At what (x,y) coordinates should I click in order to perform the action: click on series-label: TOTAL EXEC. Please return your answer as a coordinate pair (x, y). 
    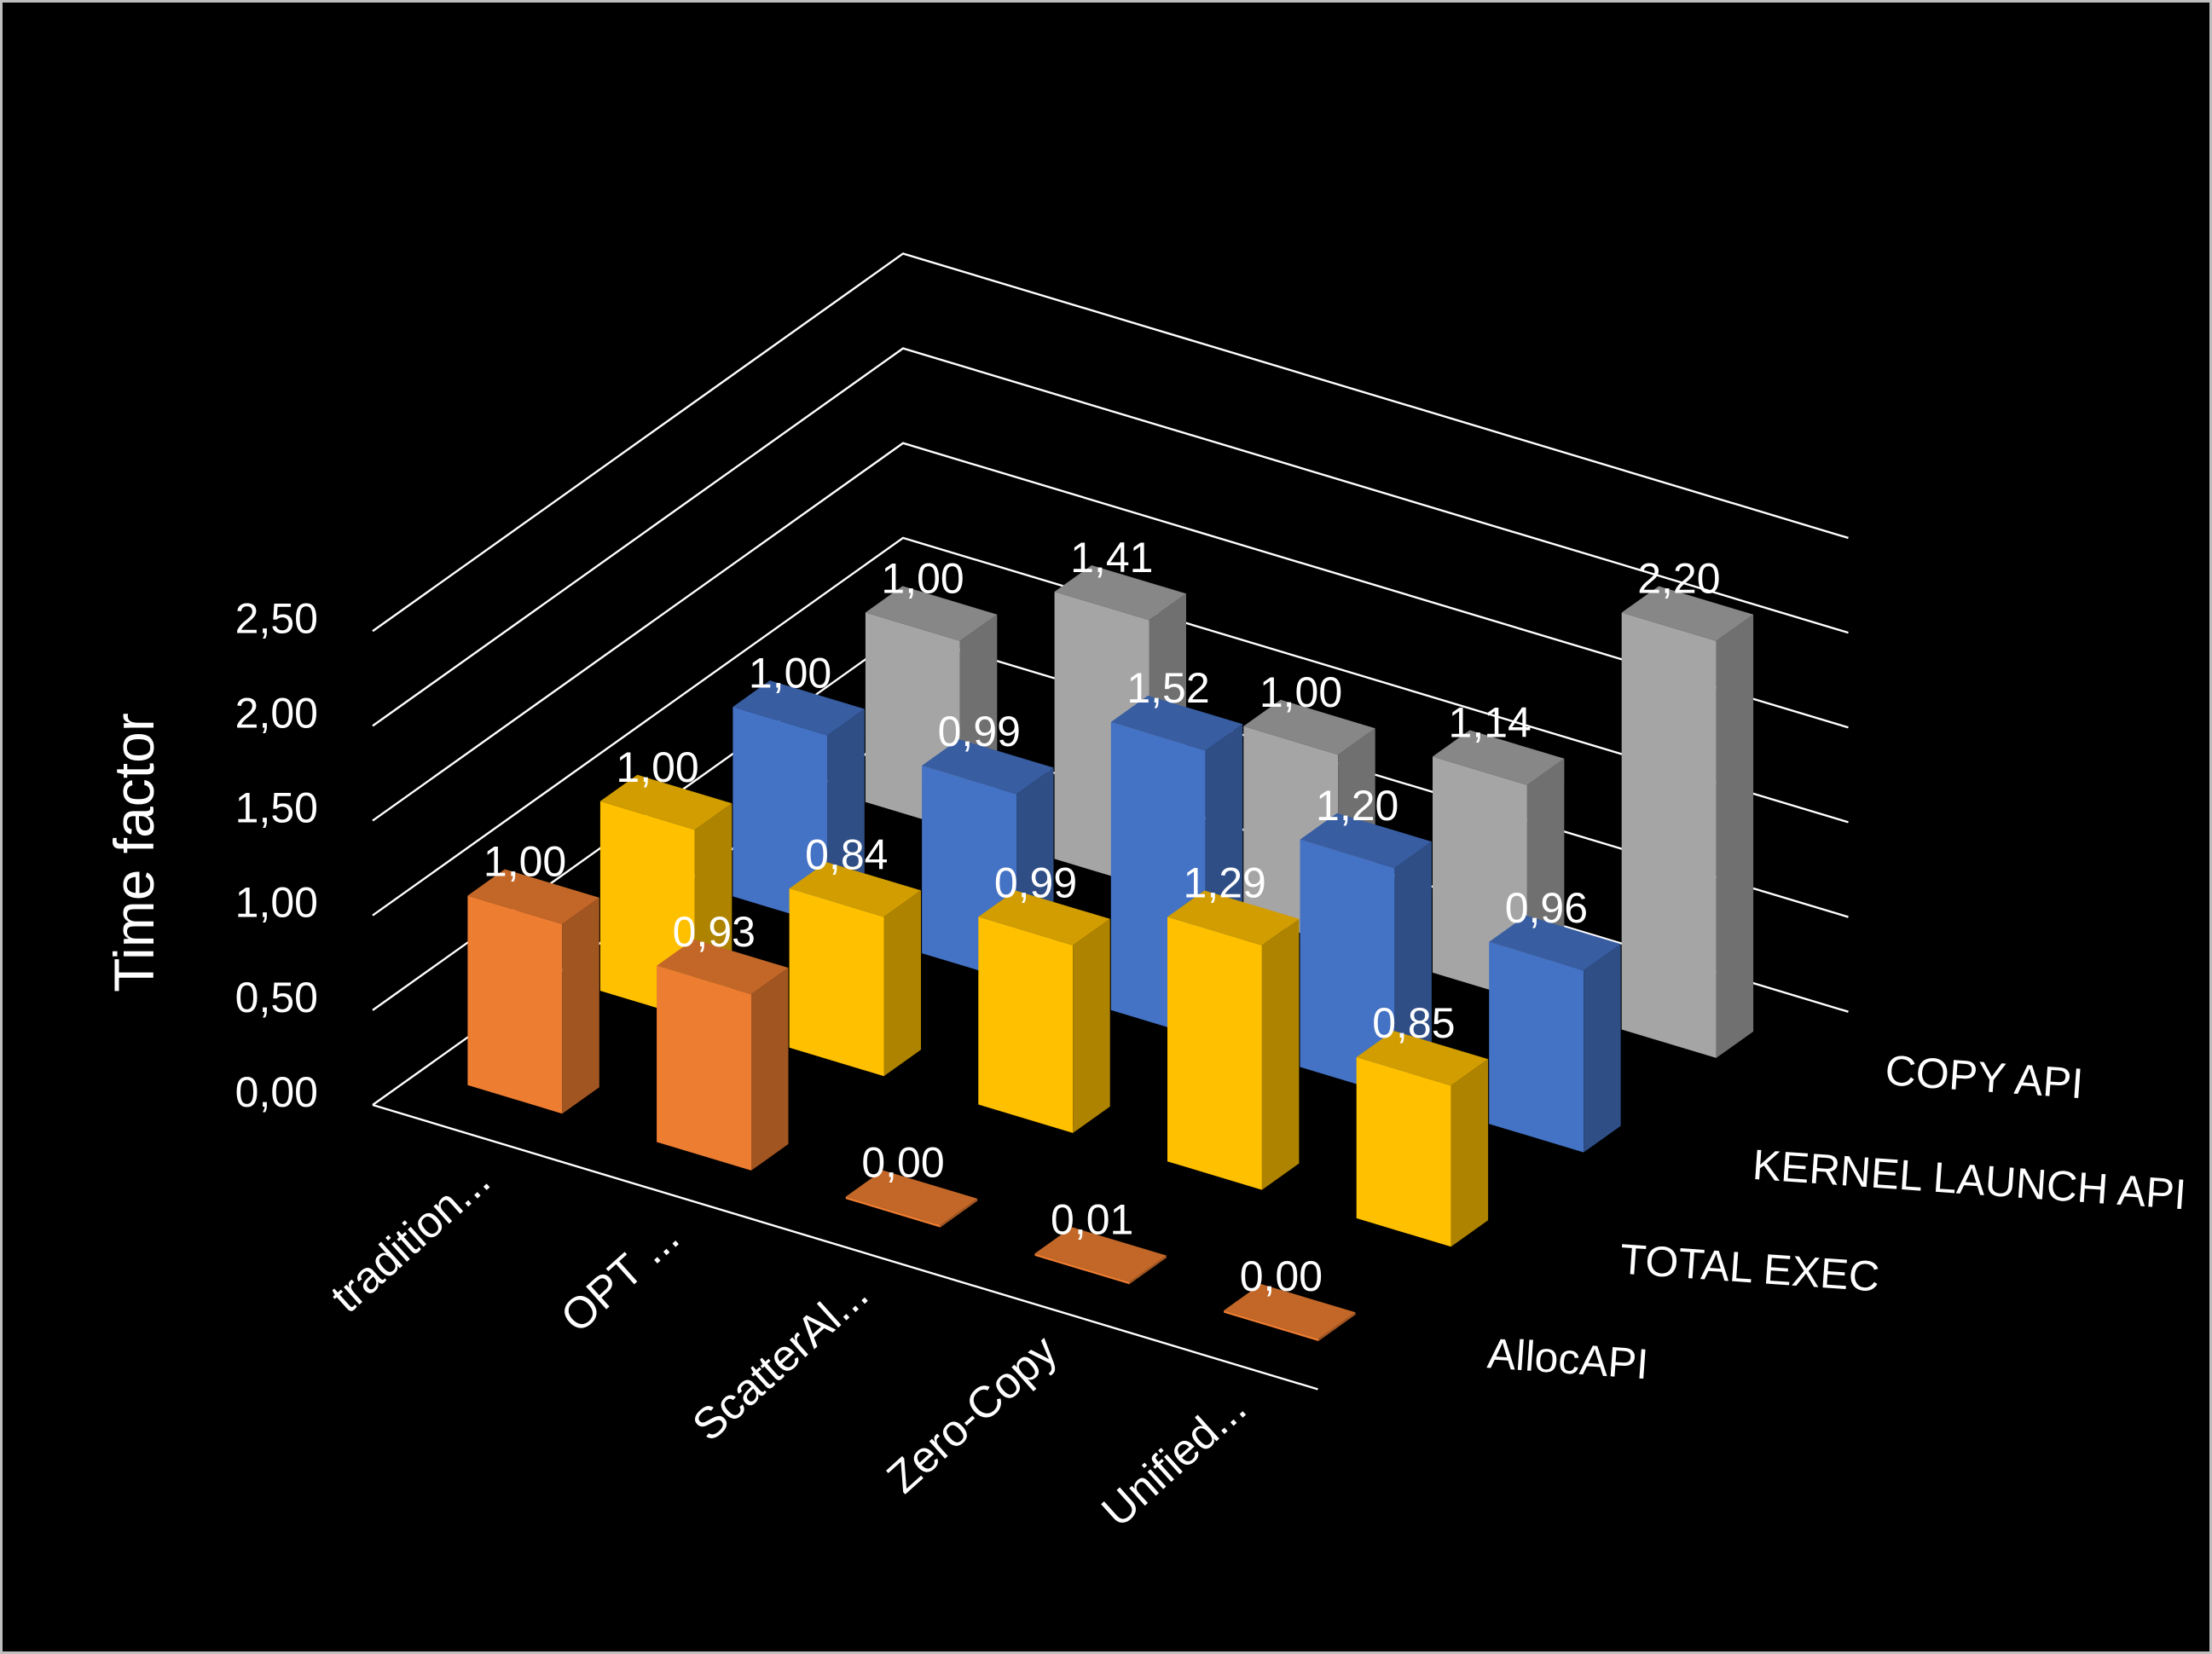
    Looking at the image, I should click on (1750, 1268).